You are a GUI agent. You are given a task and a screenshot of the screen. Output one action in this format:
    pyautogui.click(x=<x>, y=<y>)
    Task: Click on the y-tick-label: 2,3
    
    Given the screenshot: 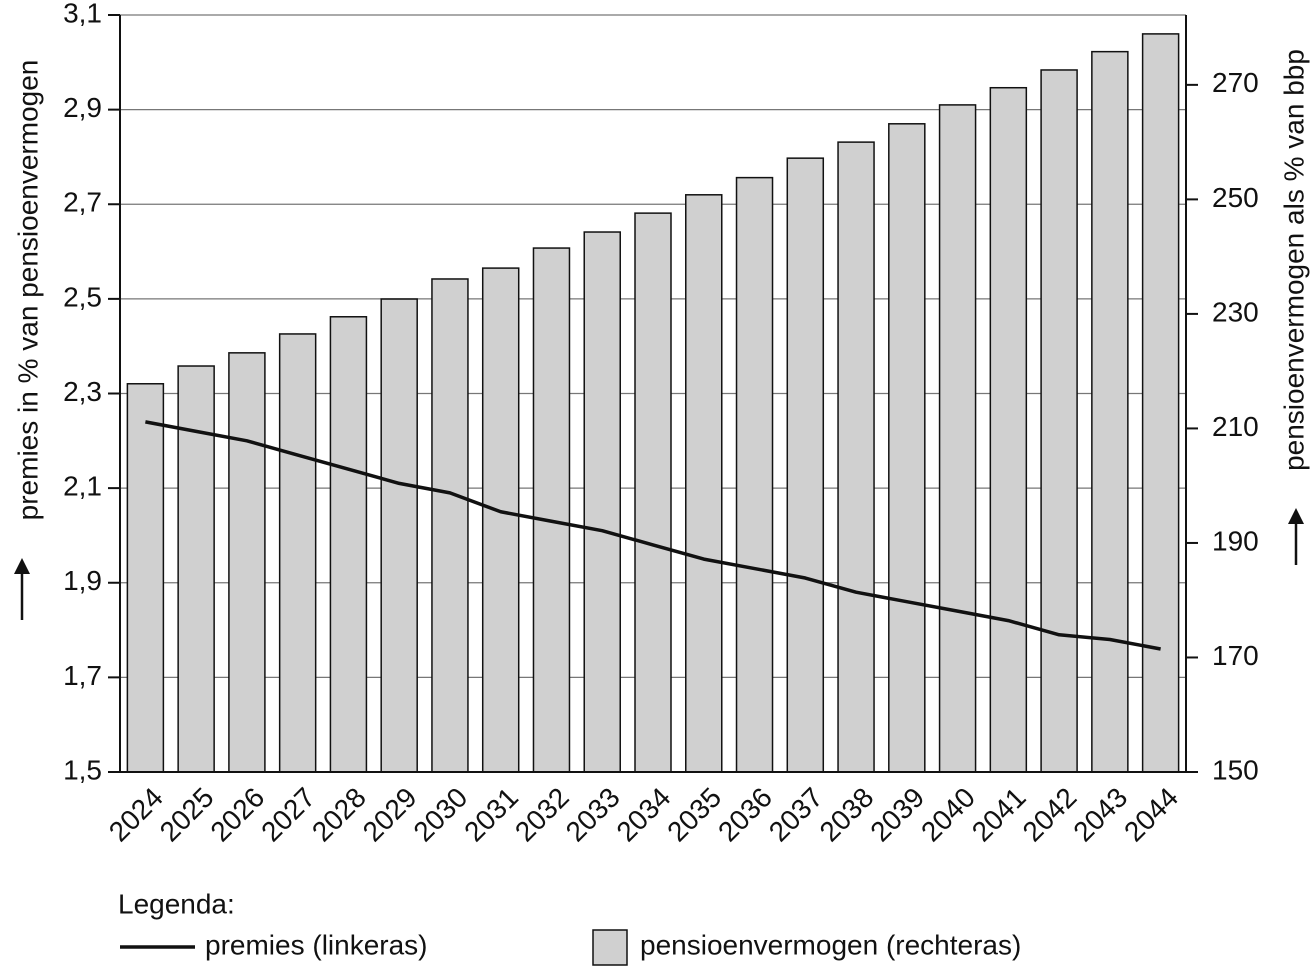 What is the action you would take?
    pyautogui.click(x=82, y=391)
    